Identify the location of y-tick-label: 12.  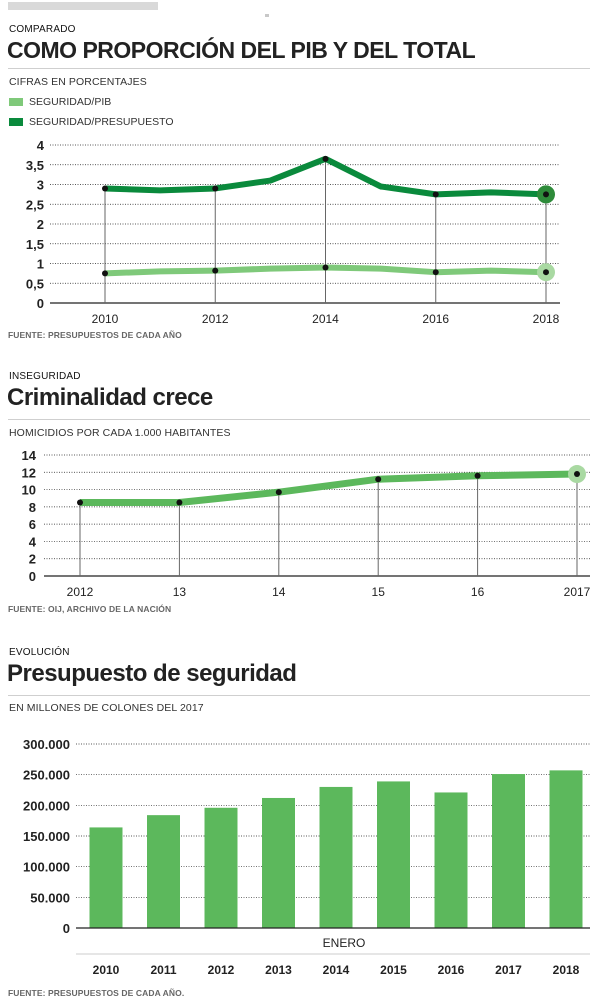
(29, 472).